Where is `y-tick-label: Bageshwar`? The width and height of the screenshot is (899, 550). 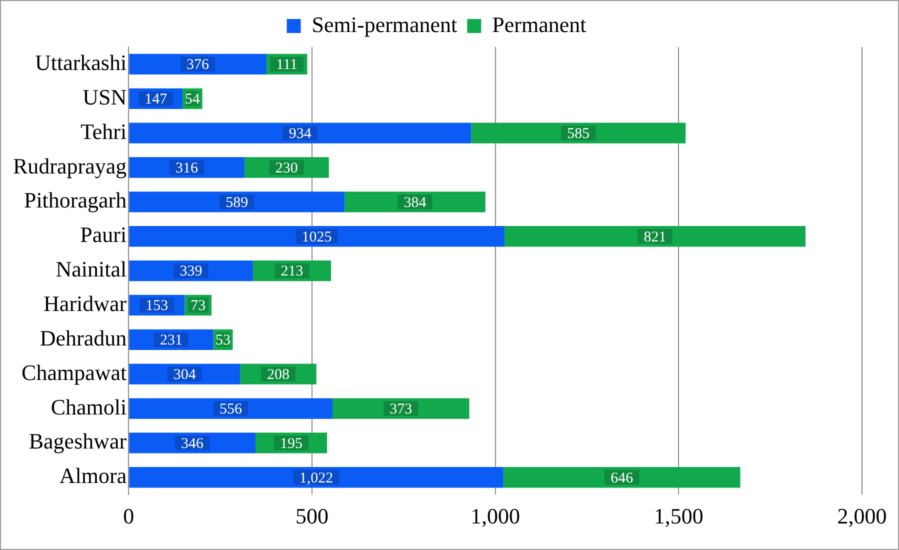 y-tick-label: Bageshwar is located at coordinates (78, 441).